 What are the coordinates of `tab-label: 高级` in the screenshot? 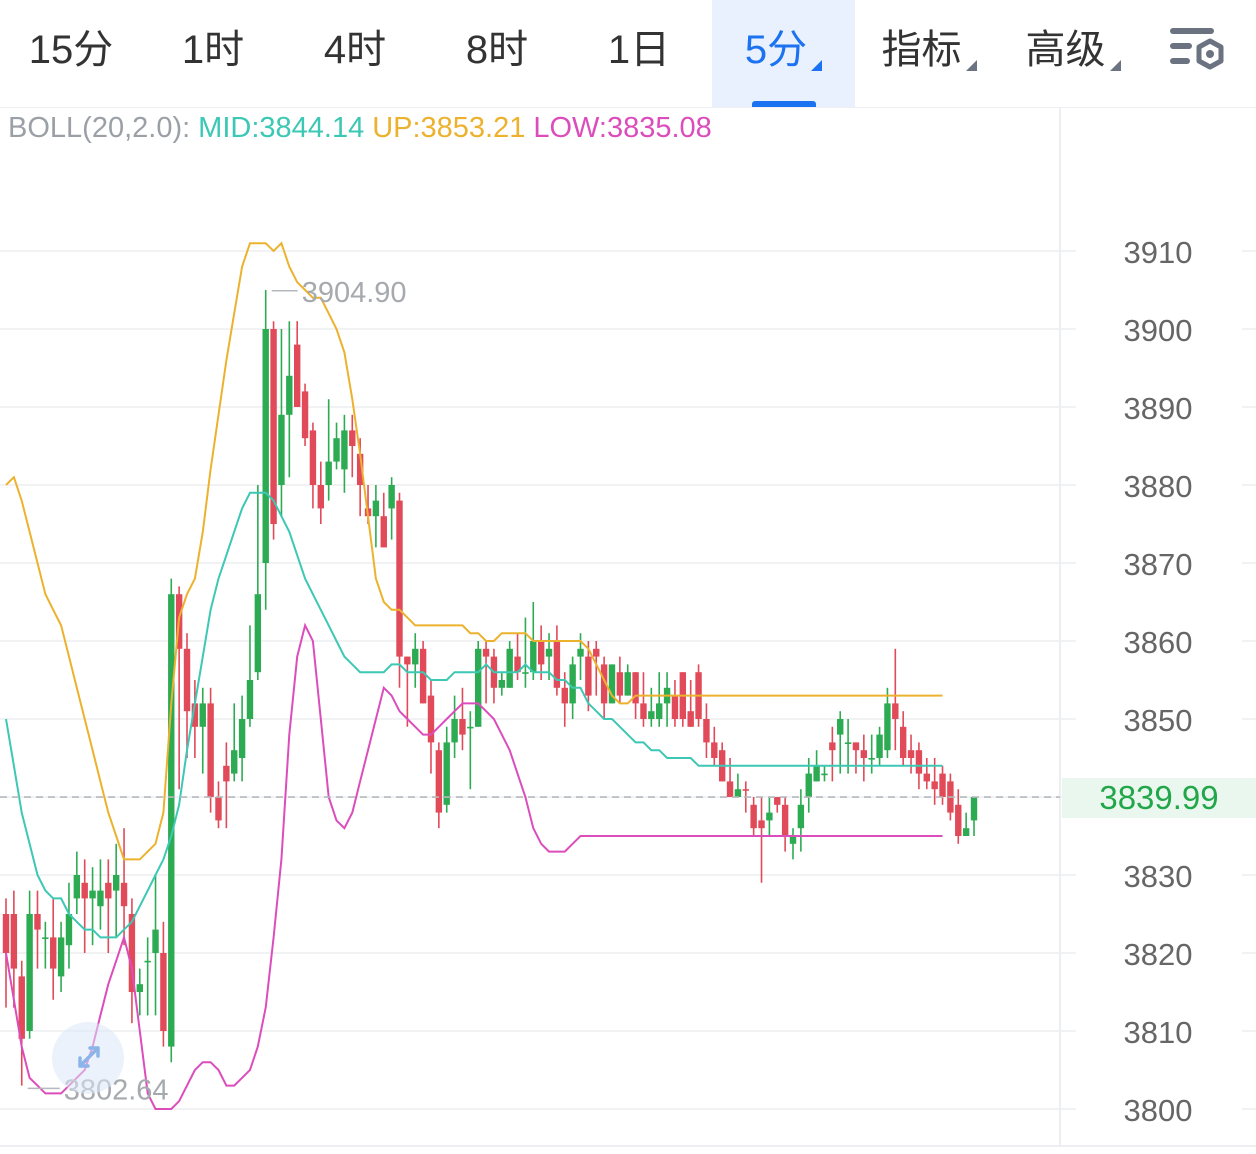 It's located at (1065, 50).